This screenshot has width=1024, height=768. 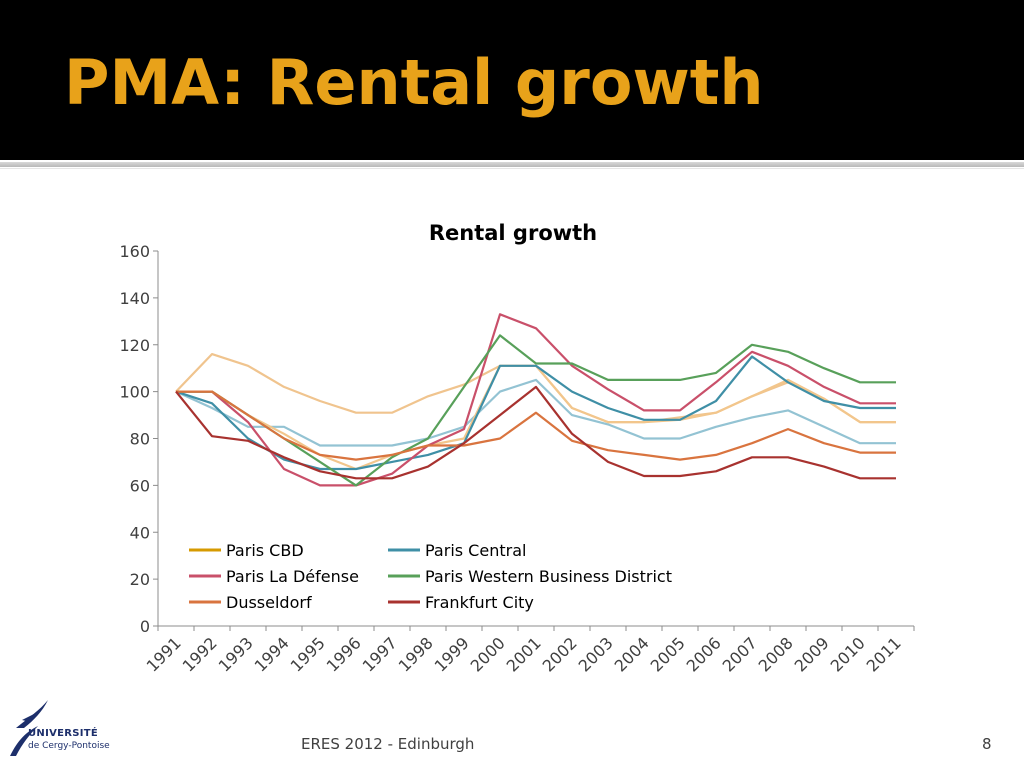 What do you see at coordinates (488, 654) in the screenshot?
I see `x-tick-label: 2000` at bounding box center [488, 654].